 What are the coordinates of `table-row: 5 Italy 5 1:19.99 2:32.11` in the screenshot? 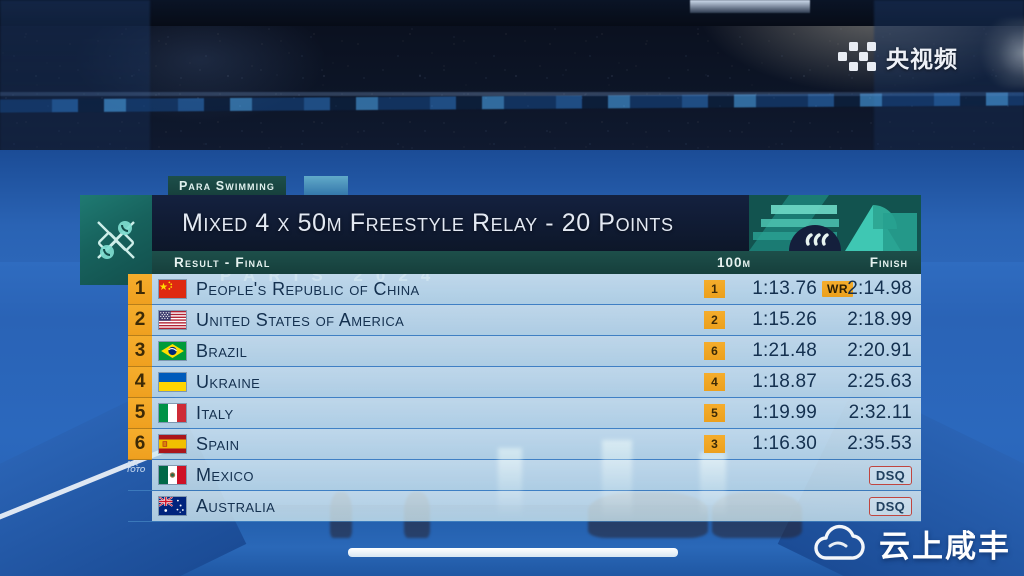 It's located at (524, 413).